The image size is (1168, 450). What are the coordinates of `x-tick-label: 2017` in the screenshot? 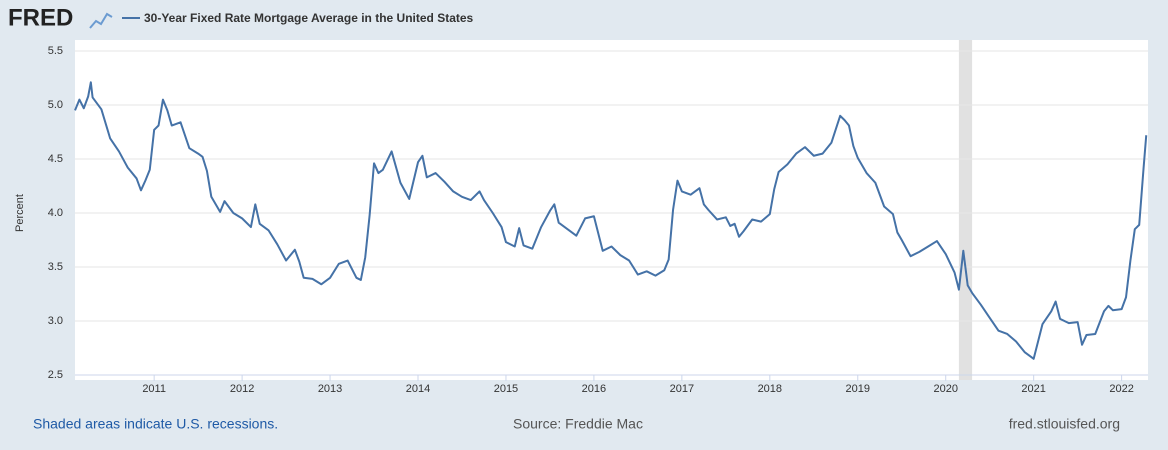 It's located at (682, 389).